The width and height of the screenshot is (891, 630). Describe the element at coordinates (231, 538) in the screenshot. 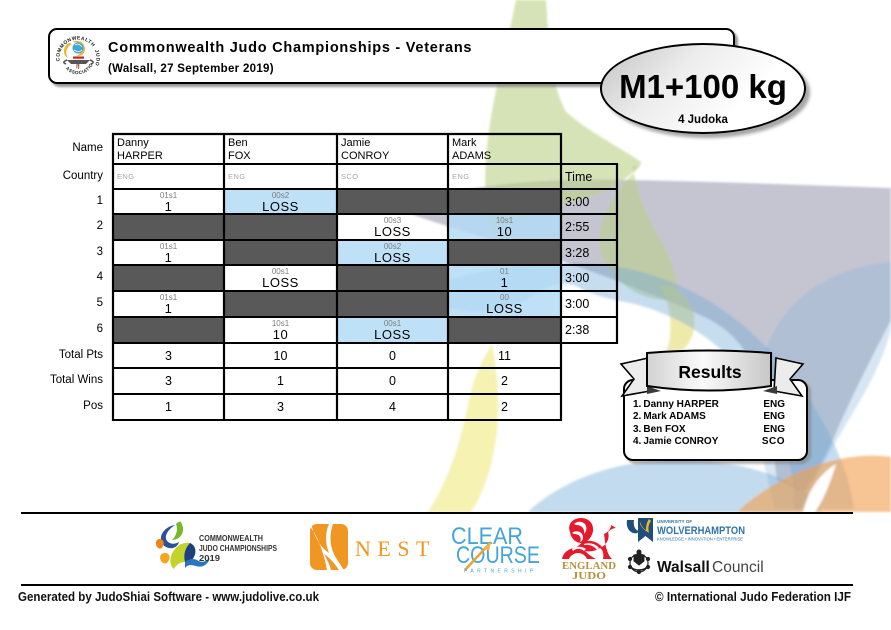

I see `svg-text: COMMONWEALTH` at that location.